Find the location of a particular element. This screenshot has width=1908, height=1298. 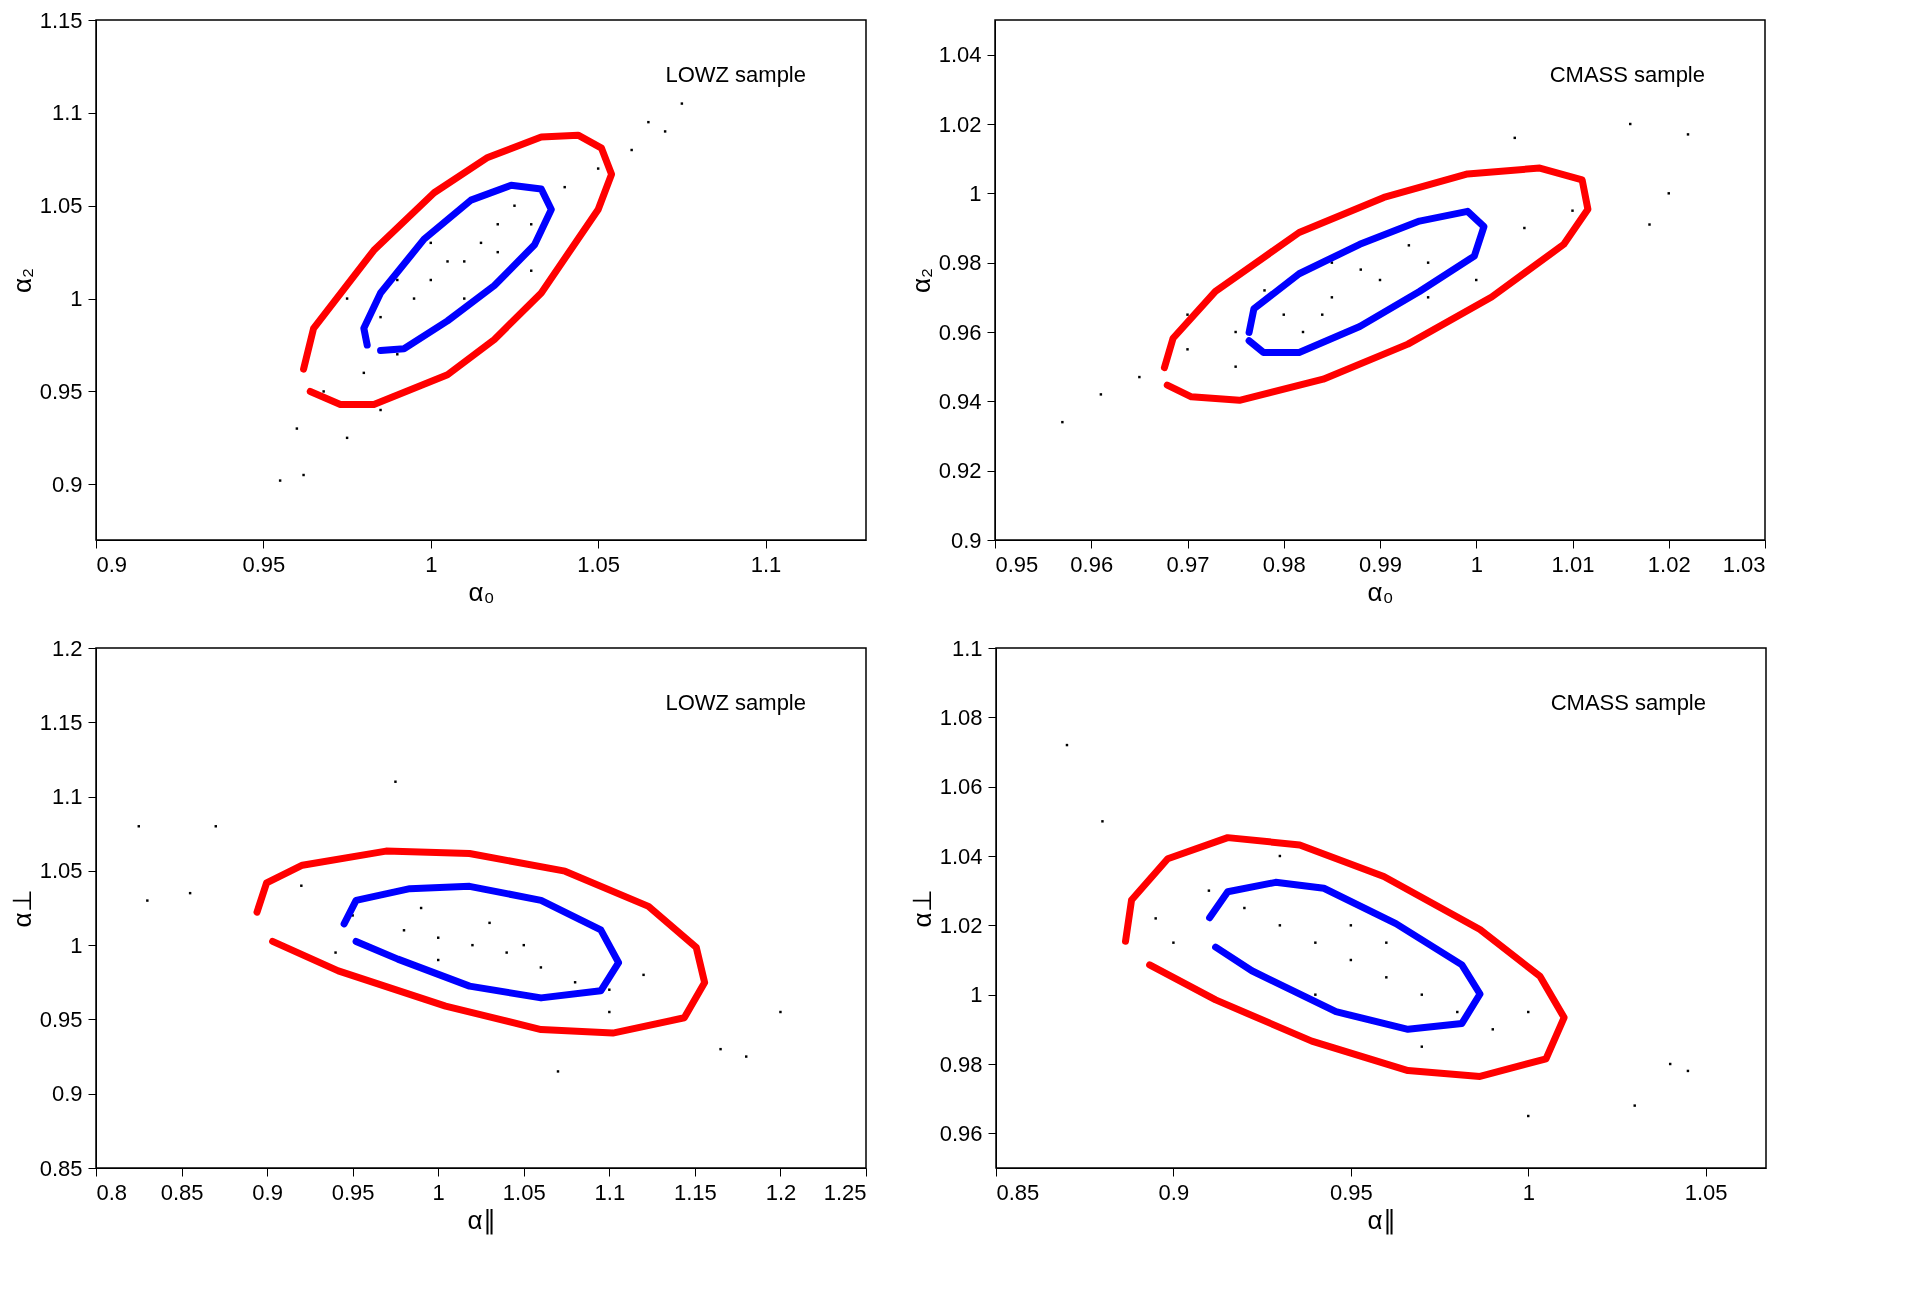

y-axis-title: α₂ is located at coordinates (920, 280).